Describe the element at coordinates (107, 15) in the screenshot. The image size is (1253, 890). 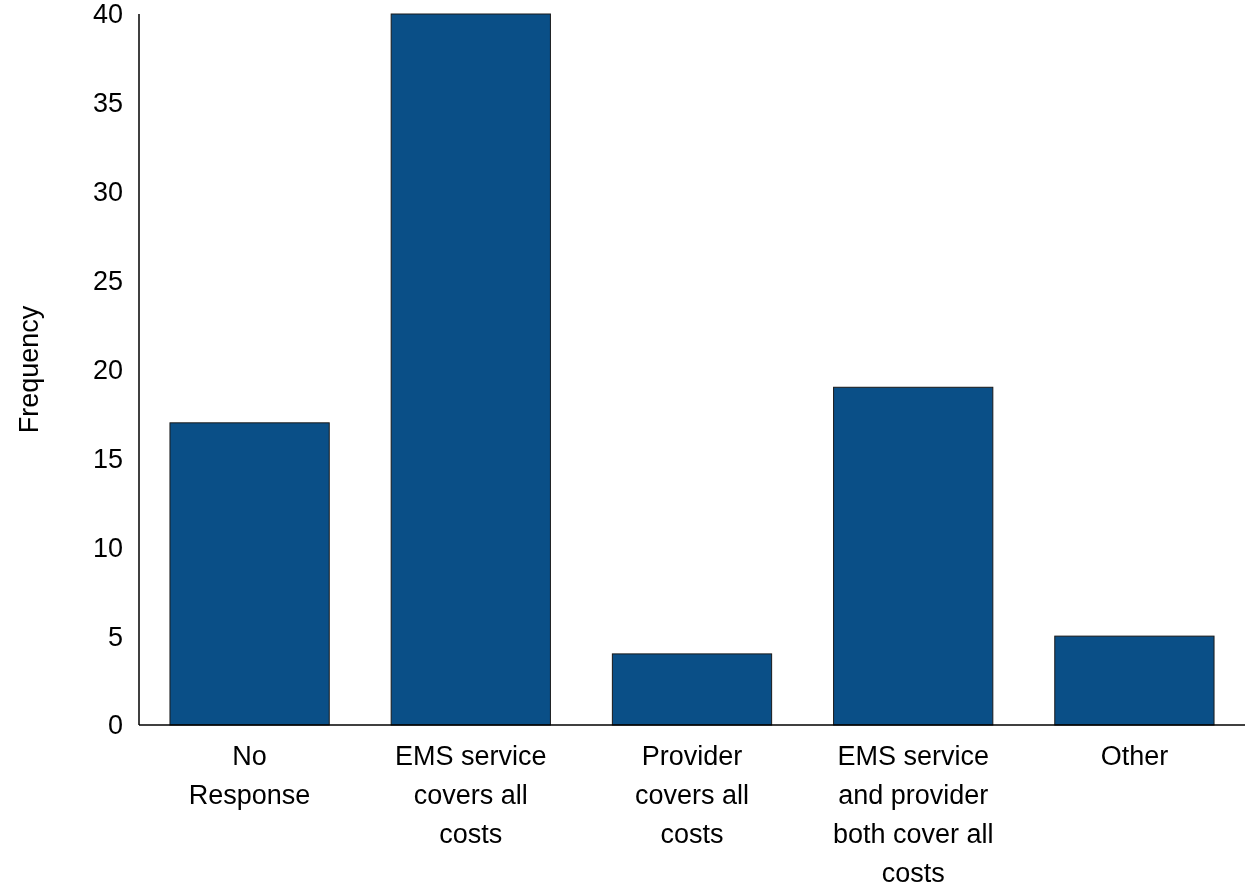
I see `y-tick-label: 40` at that location.